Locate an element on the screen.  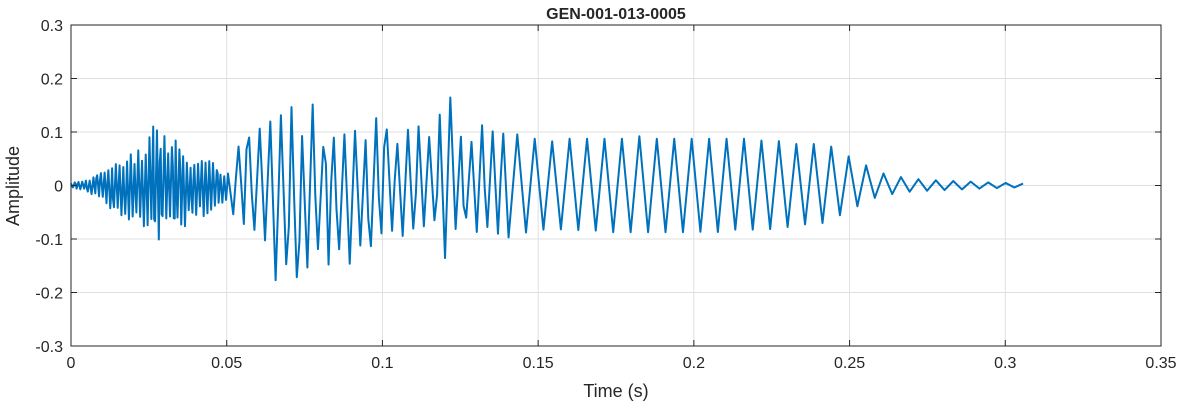
y-tick-label: 0 is located at coordinates (58, 187).